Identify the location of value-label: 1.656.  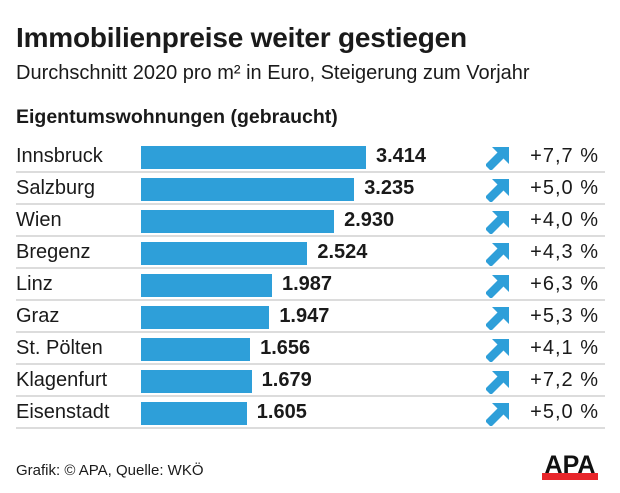
(285, 348).